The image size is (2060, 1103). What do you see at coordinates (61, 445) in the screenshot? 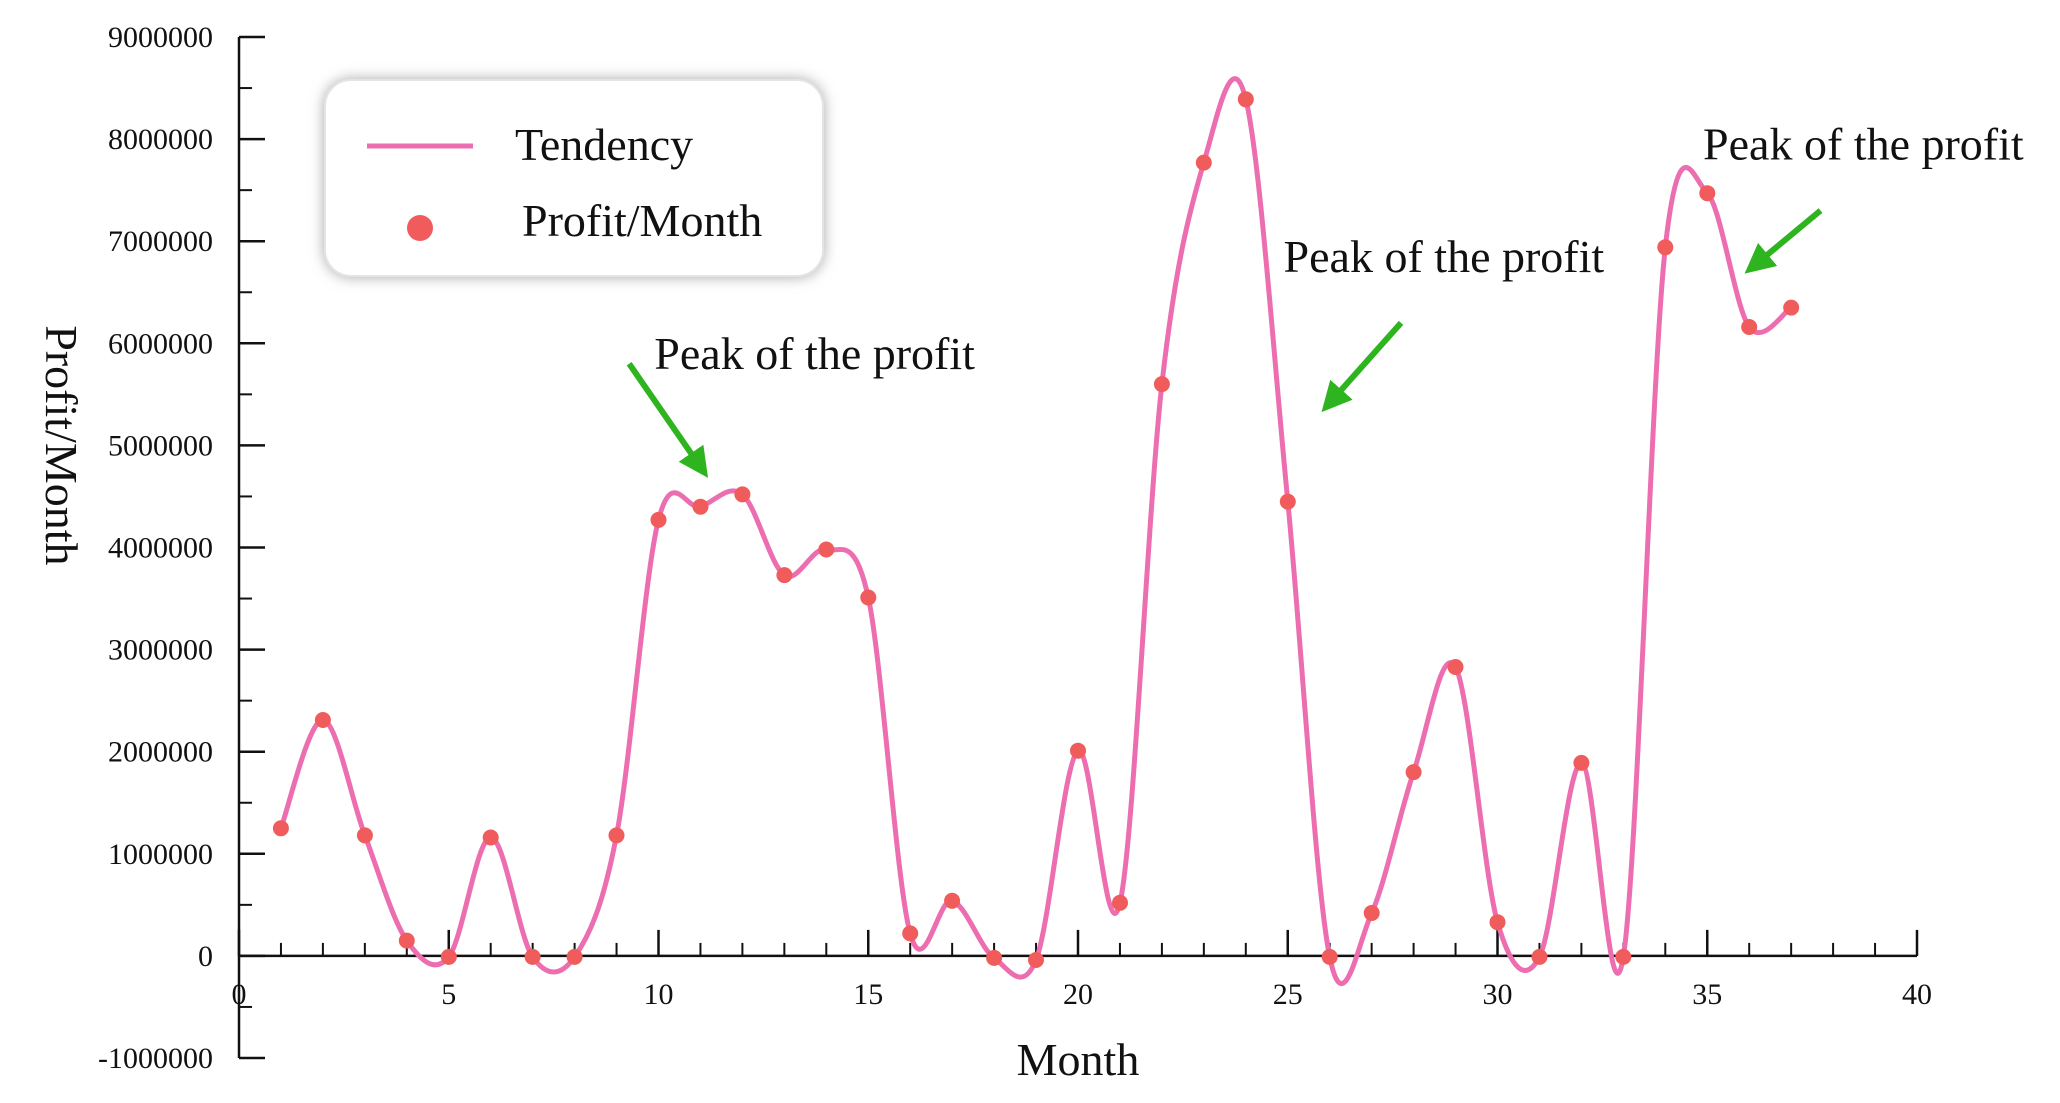
I see `y-axis-title: Profit/Month` at bounding box center [61, 445].